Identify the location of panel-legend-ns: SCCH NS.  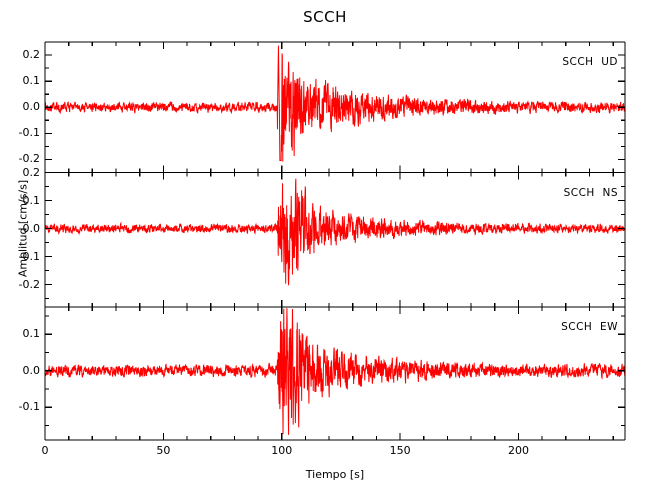
(590, 192).